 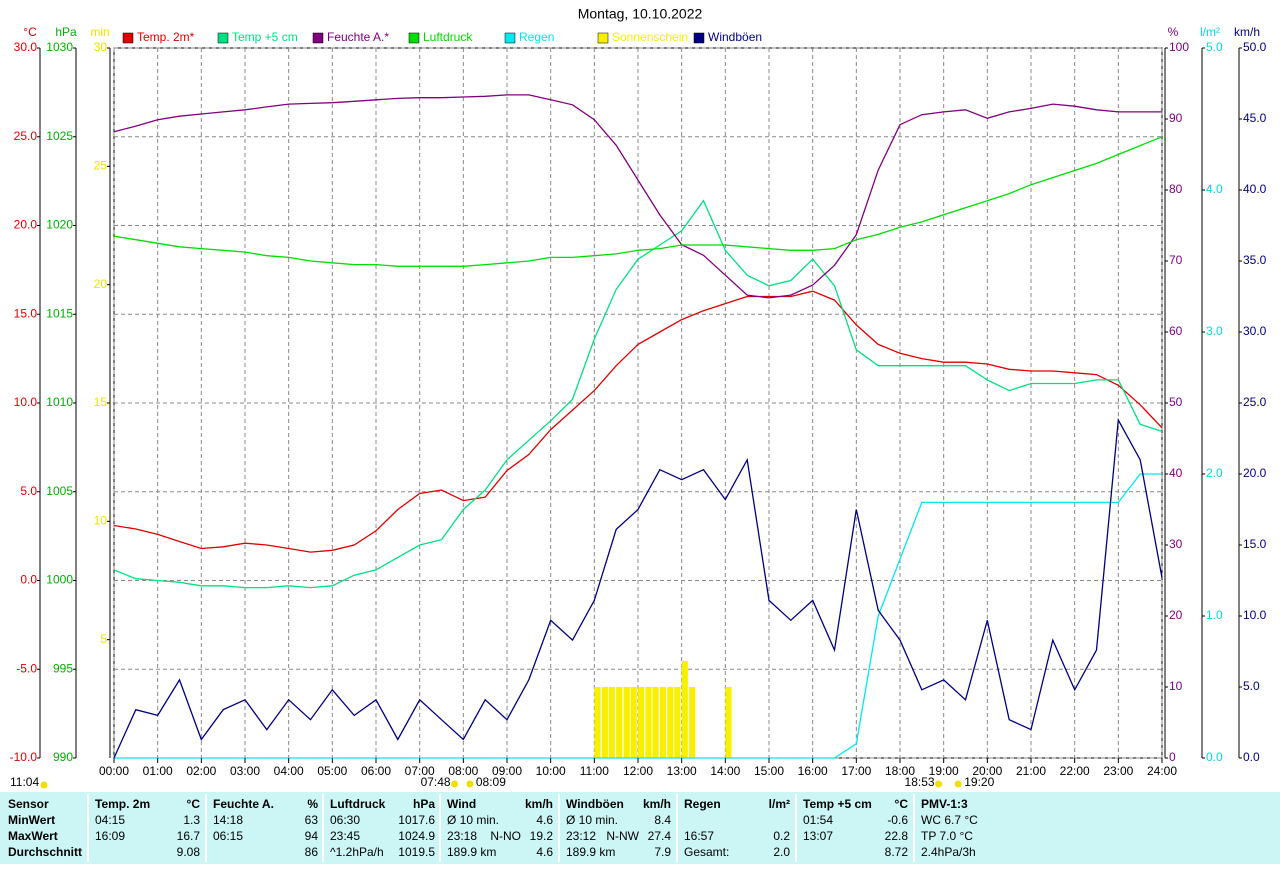 I want to click on table-cell: 14:18, so click(x=228, y=820).